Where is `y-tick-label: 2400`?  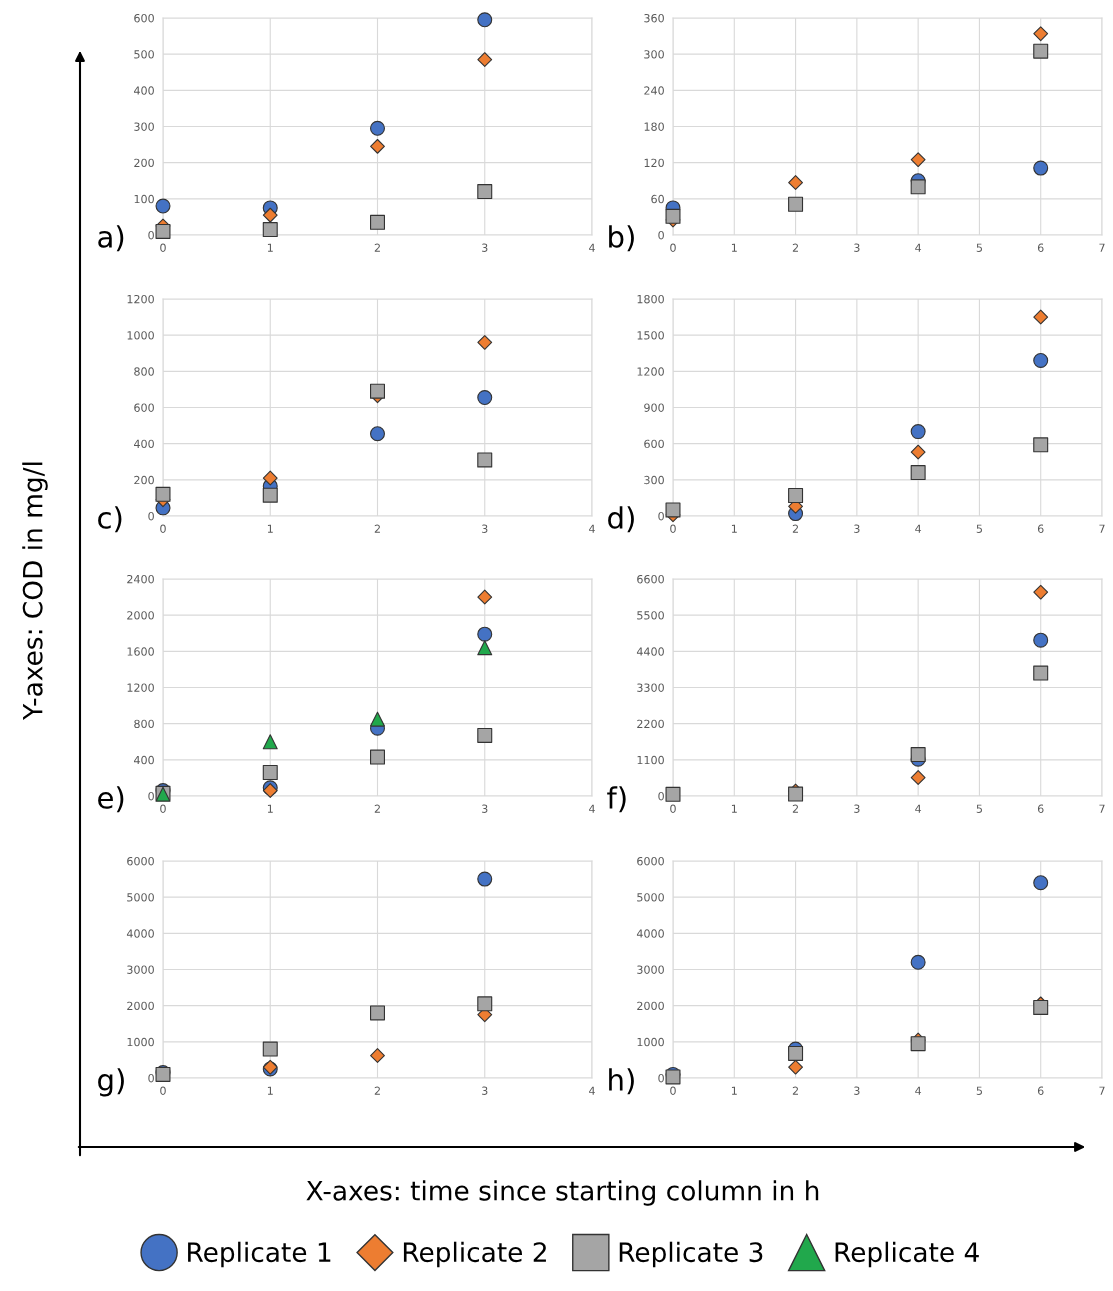
y-tick-label: 2400 is located at coordinates (140, 579).